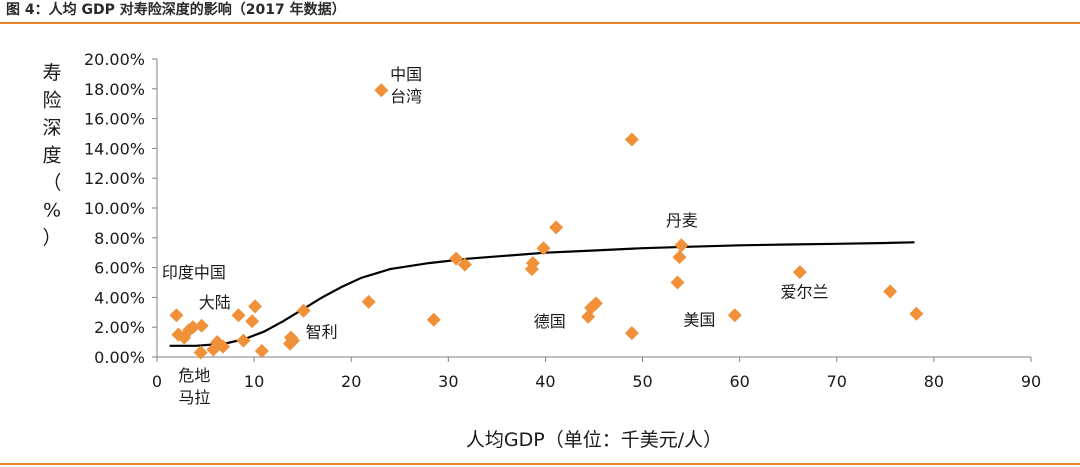  I want to click on x-tick-label: 90, so click(1031, 381).